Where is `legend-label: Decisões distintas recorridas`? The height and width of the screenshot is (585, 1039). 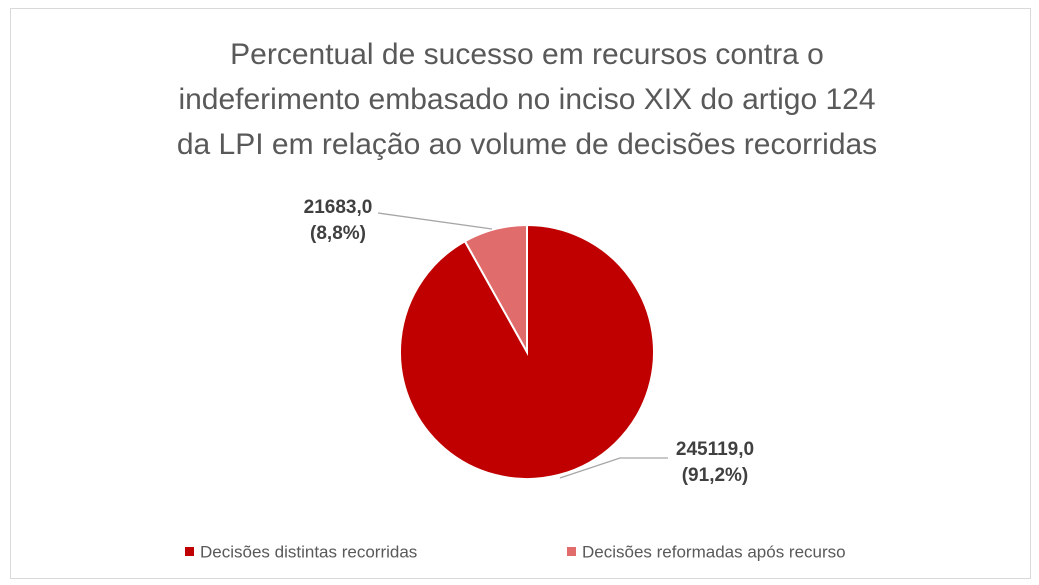 legend-label: Decisões distintas recorridas is located at coordinates (308, 551).